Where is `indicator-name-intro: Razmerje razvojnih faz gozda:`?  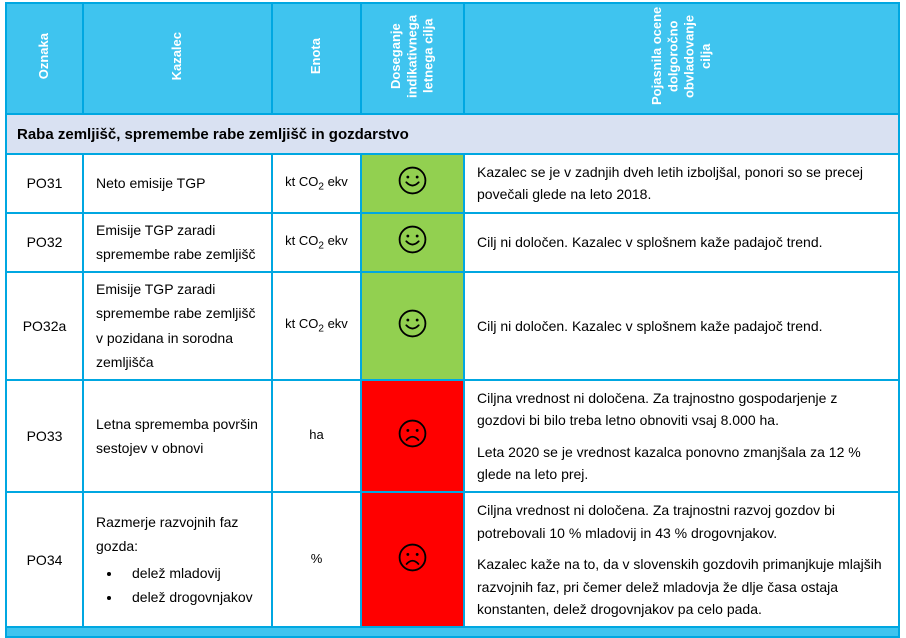
indicator-name-intro: Razmerje razvojnih faz gozda: is located at coordinates (167, 534).